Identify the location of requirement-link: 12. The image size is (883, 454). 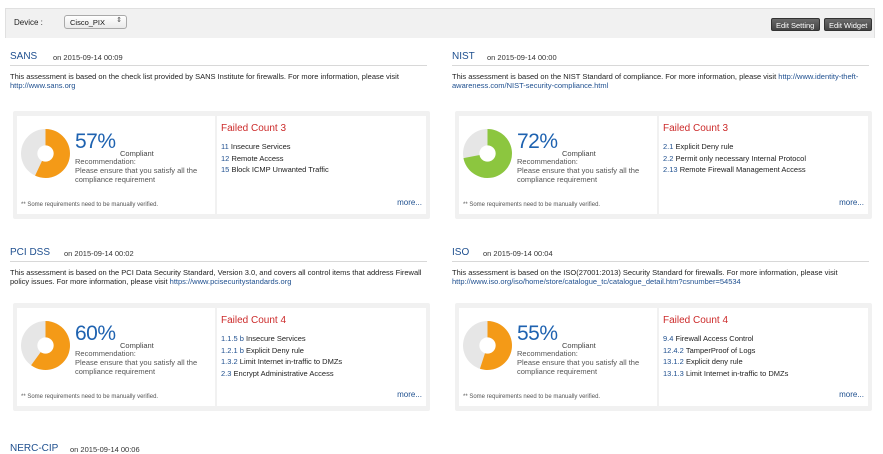
(225, 158).